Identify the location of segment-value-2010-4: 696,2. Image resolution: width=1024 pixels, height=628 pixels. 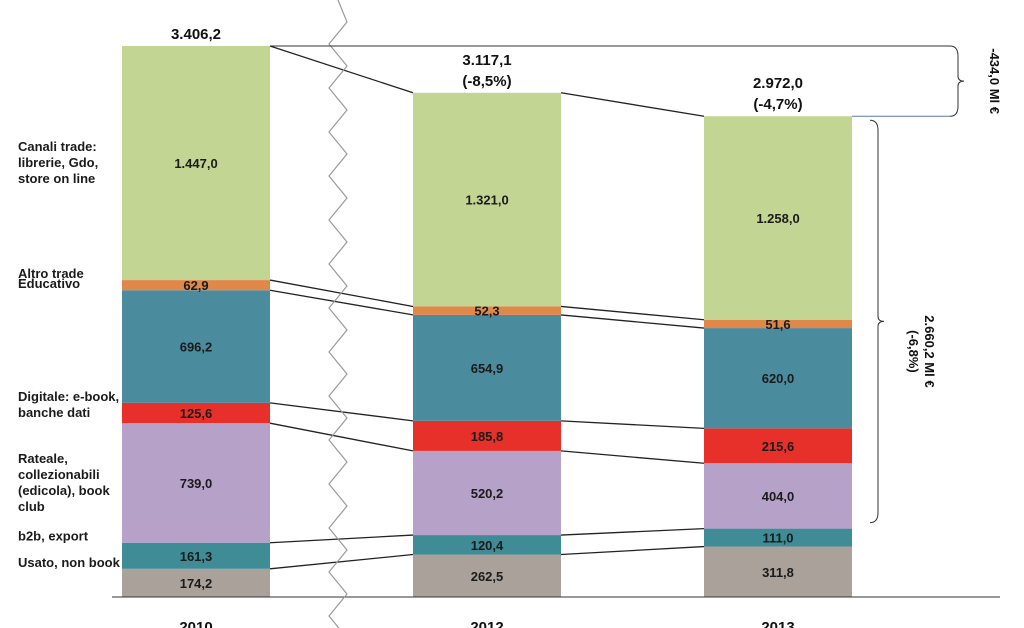
(196, 347).